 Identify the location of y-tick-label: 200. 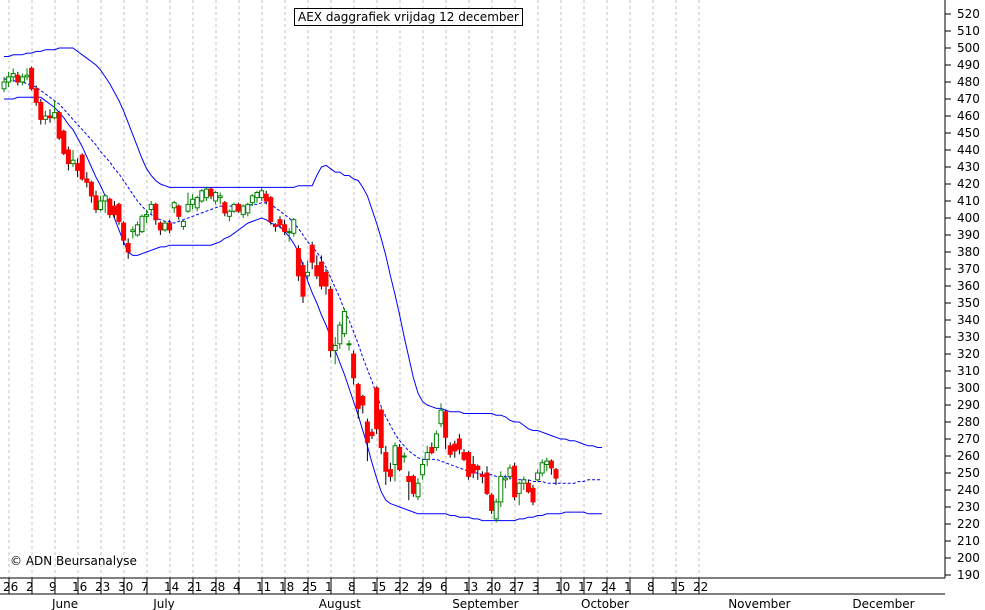
(968, 558).